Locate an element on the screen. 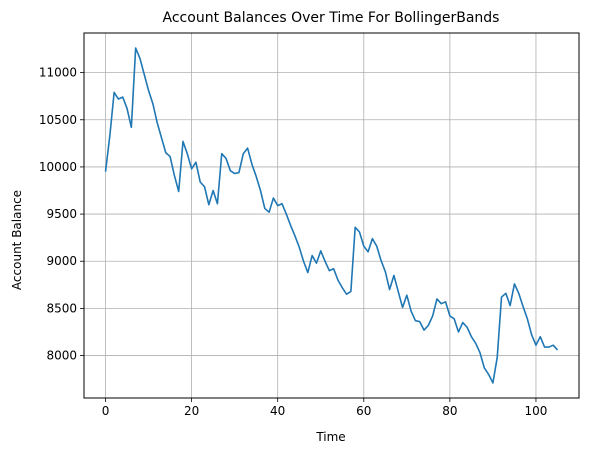 This screenshot has width=589, height=453. y-tick-label: 9500 is located at coordinates (61, 214).